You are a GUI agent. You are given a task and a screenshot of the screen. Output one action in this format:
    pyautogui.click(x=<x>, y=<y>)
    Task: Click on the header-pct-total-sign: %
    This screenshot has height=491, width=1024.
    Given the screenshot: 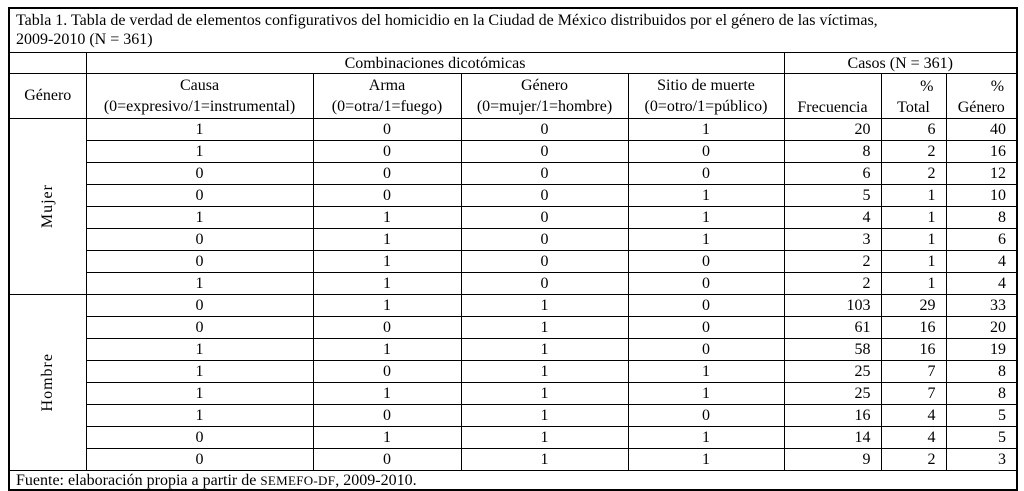 What is the action you would take?
    pyautogui.click(x=927, y=86)
    